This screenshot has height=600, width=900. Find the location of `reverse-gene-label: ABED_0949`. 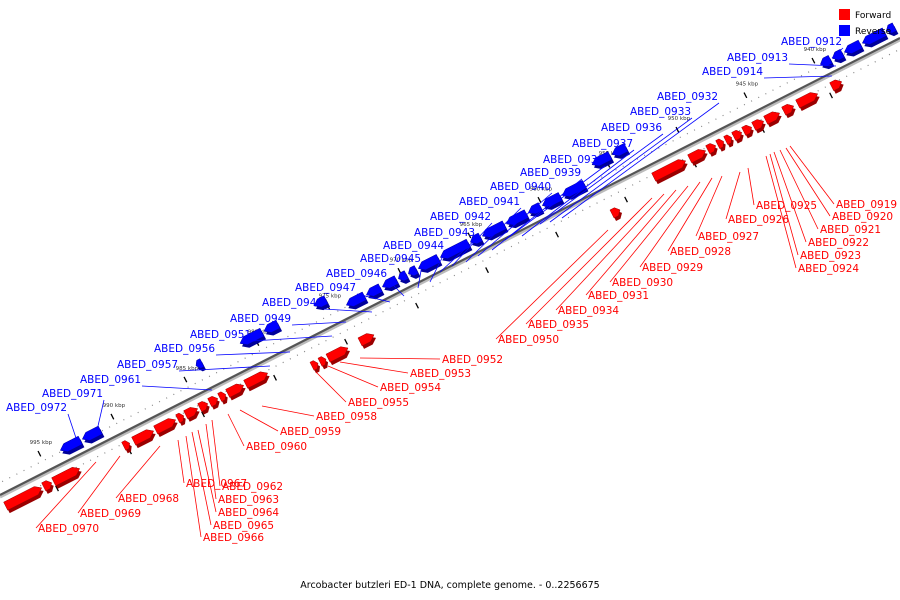

reverse-gene-label: ABED_0949 is located at coordinates (260, 319).